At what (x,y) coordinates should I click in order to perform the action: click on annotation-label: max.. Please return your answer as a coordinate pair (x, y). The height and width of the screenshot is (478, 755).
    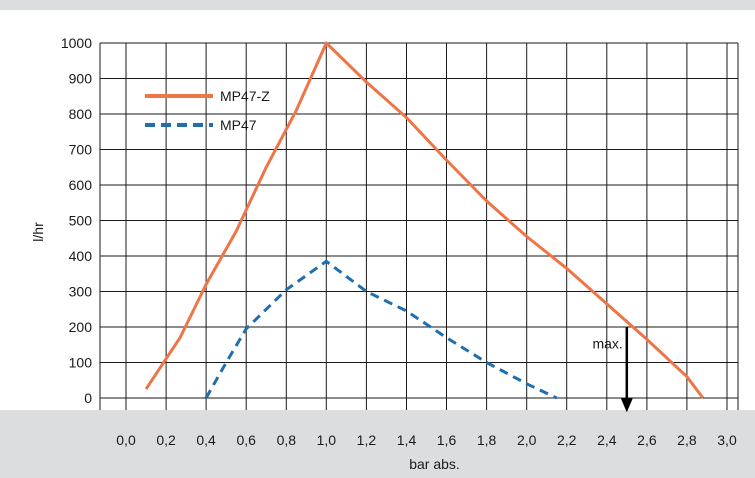
    Looking at the image, I should click on (607, 343).